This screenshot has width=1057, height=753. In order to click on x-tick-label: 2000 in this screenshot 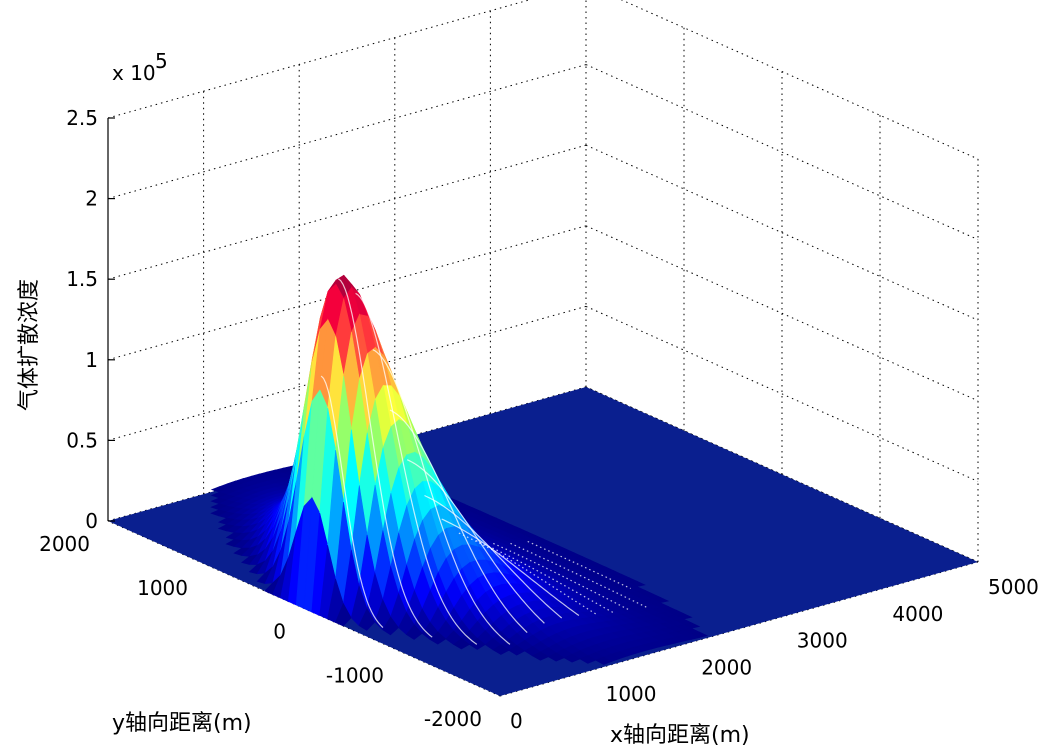, I will do `click(726, 667)`.